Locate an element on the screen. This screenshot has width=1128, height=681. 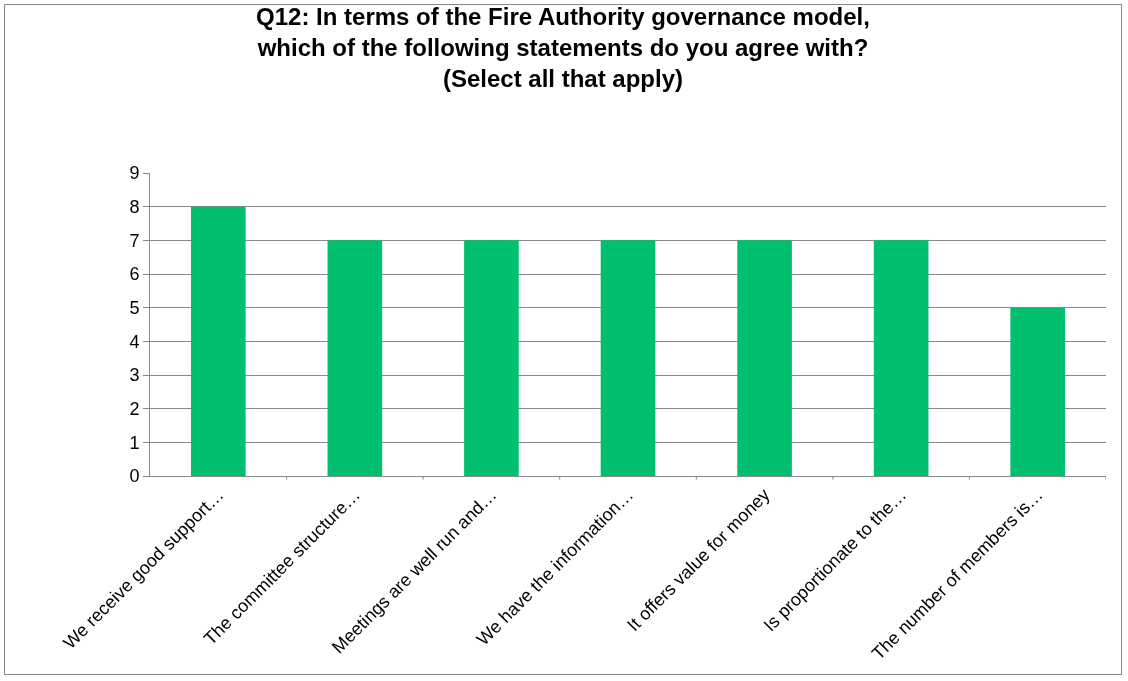
y-tick-label: 4 is located at coordinates (134, 341).